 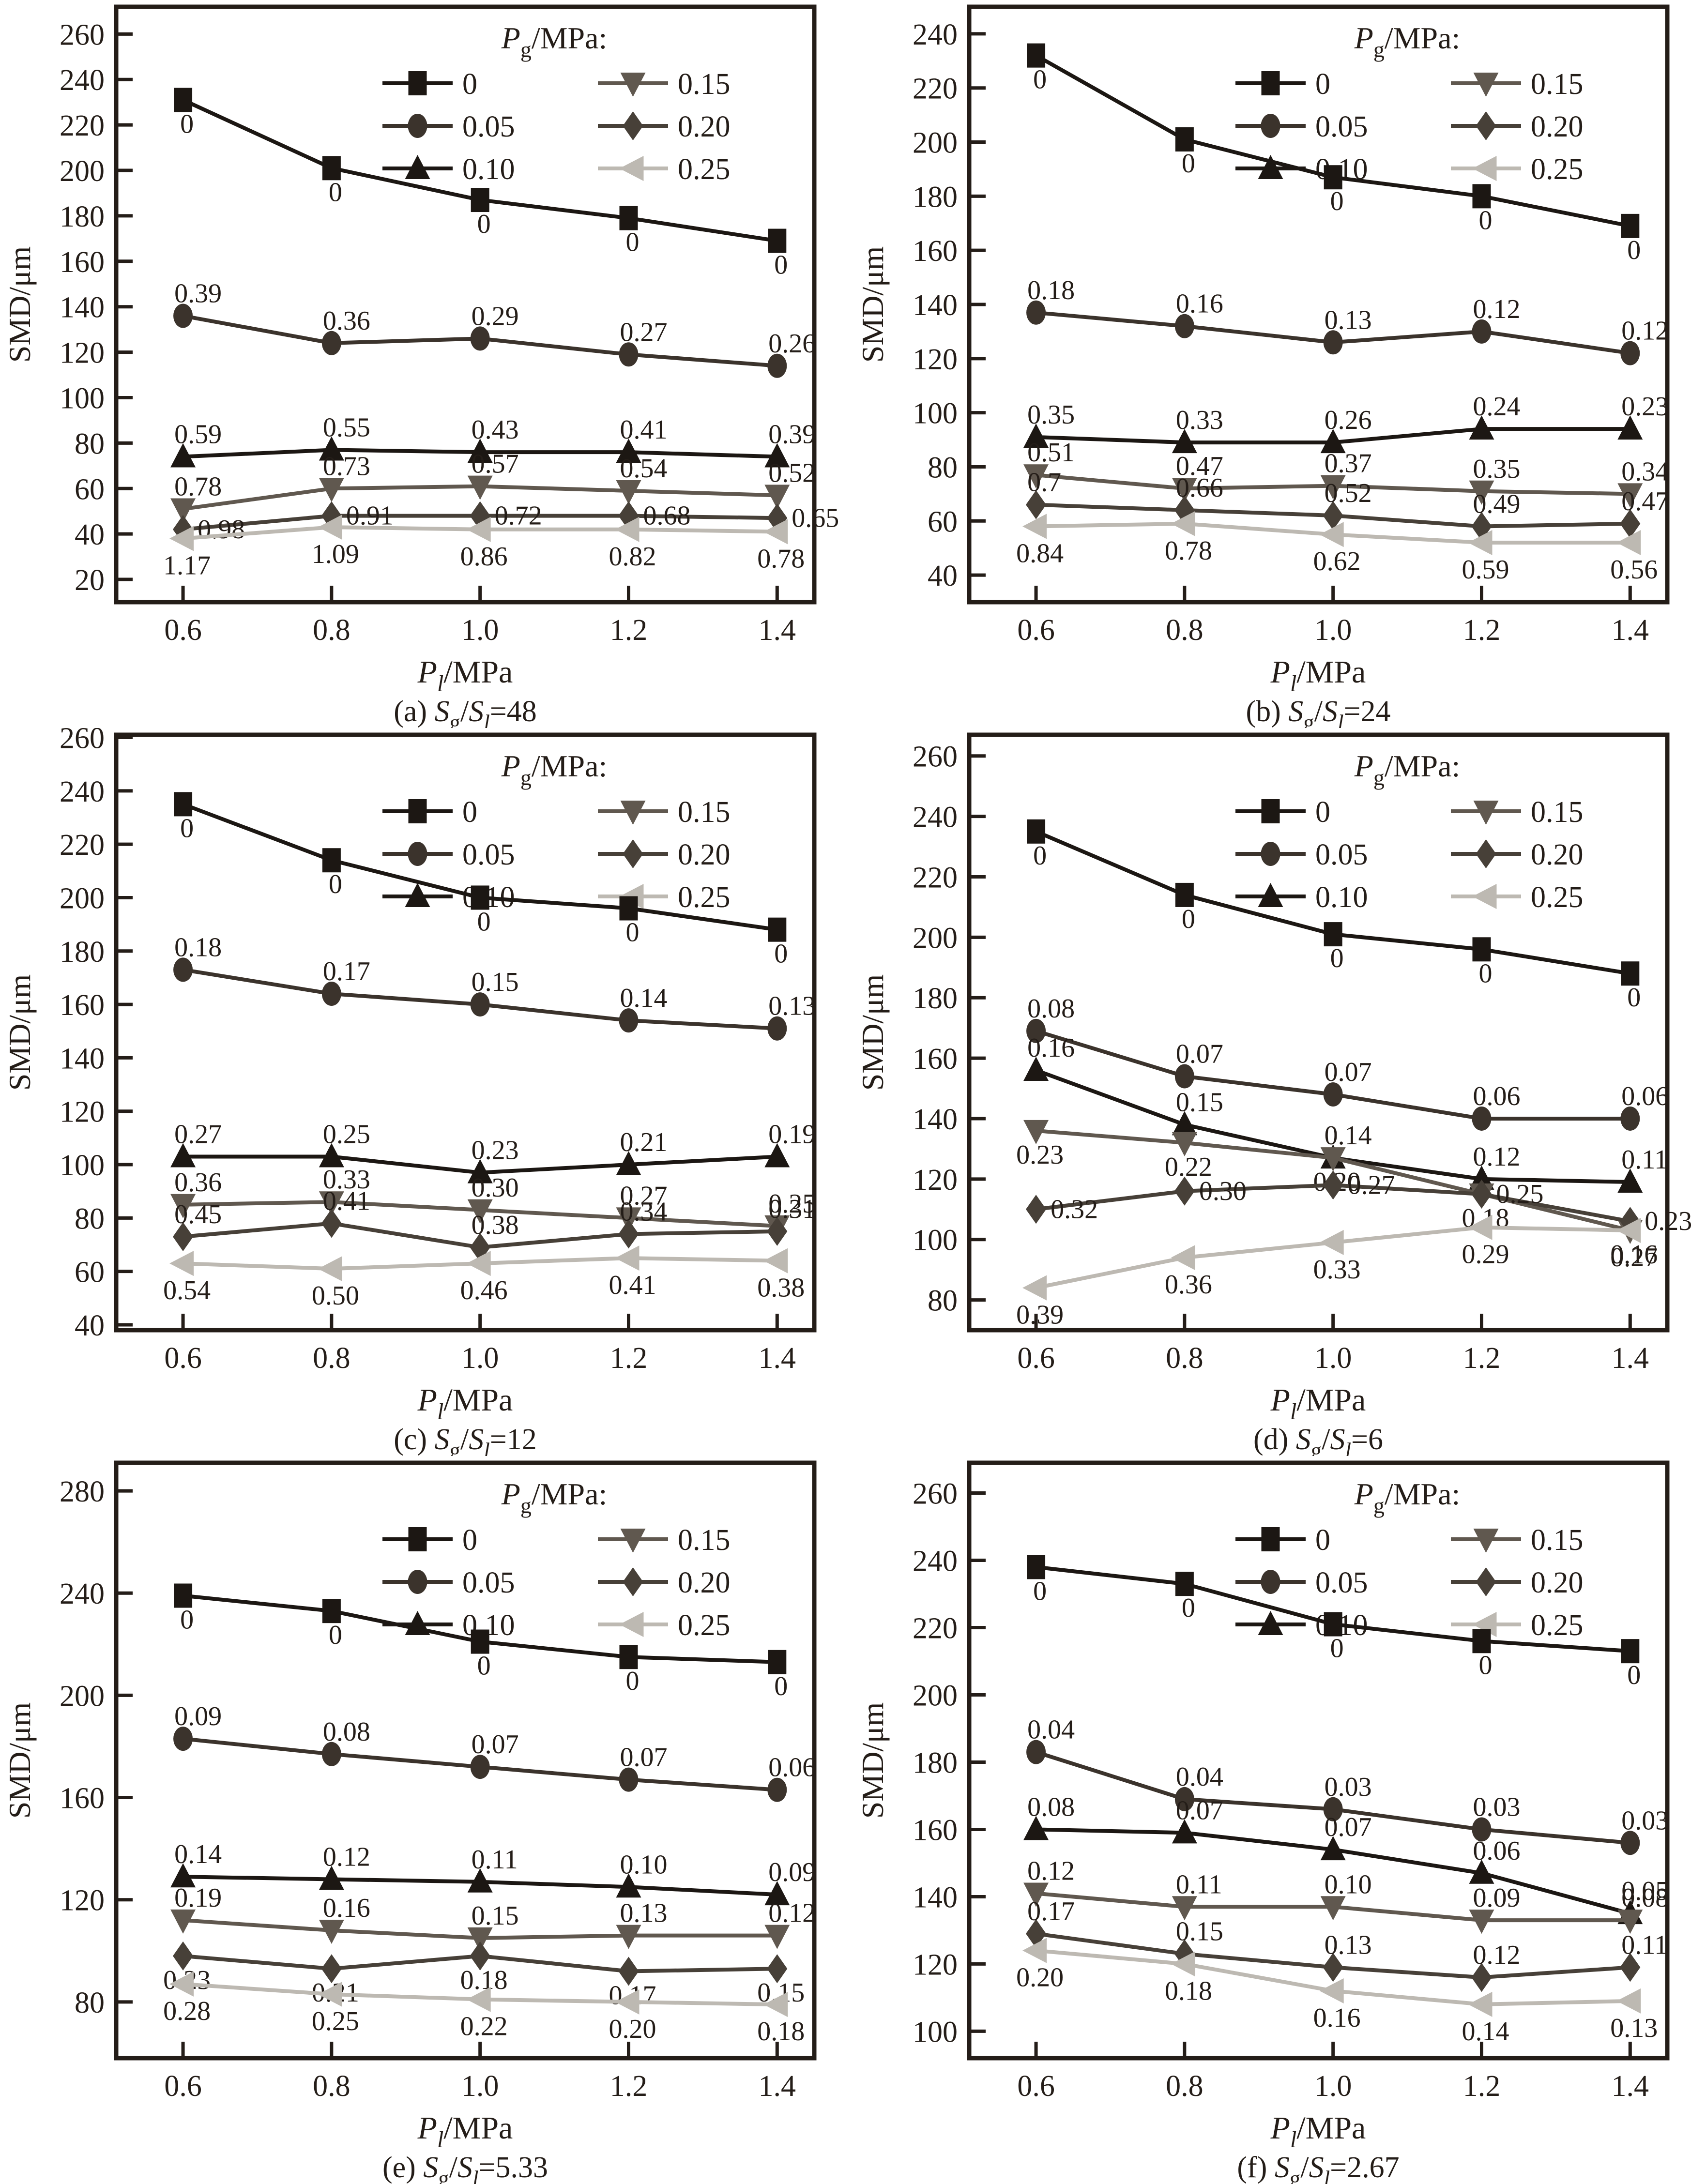 I want to click on point-label: 0.55, so click(x=346, y=427).